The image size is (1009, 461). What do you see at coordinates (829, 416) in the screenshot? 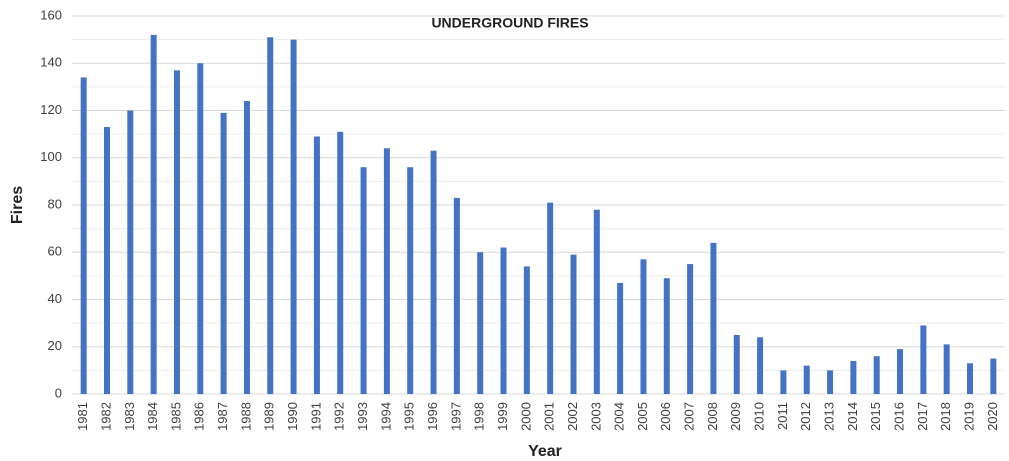
I see `x-tick-label: 2013` at bounding box center [829, 416].